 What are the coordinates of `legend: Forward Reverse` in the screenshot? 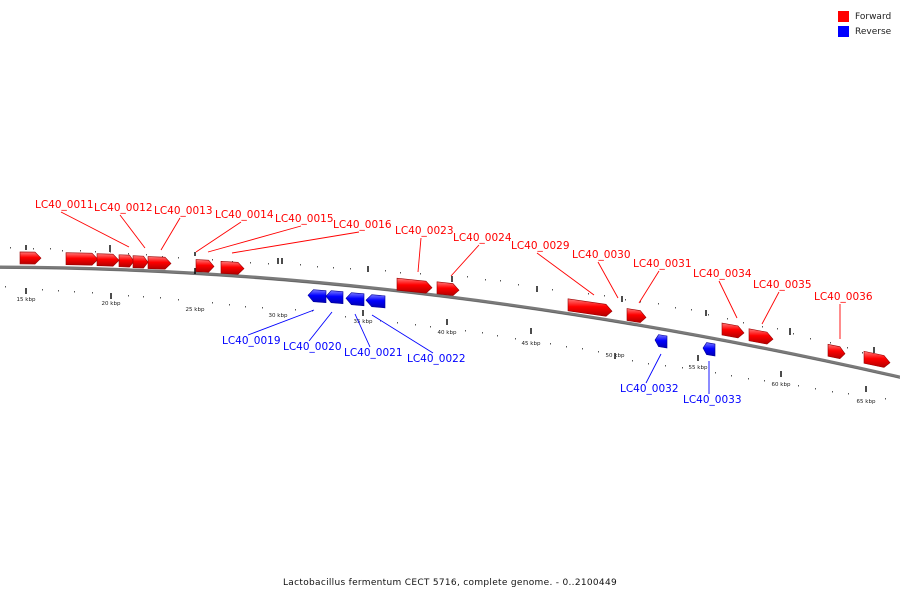 It's located at (864, 24).